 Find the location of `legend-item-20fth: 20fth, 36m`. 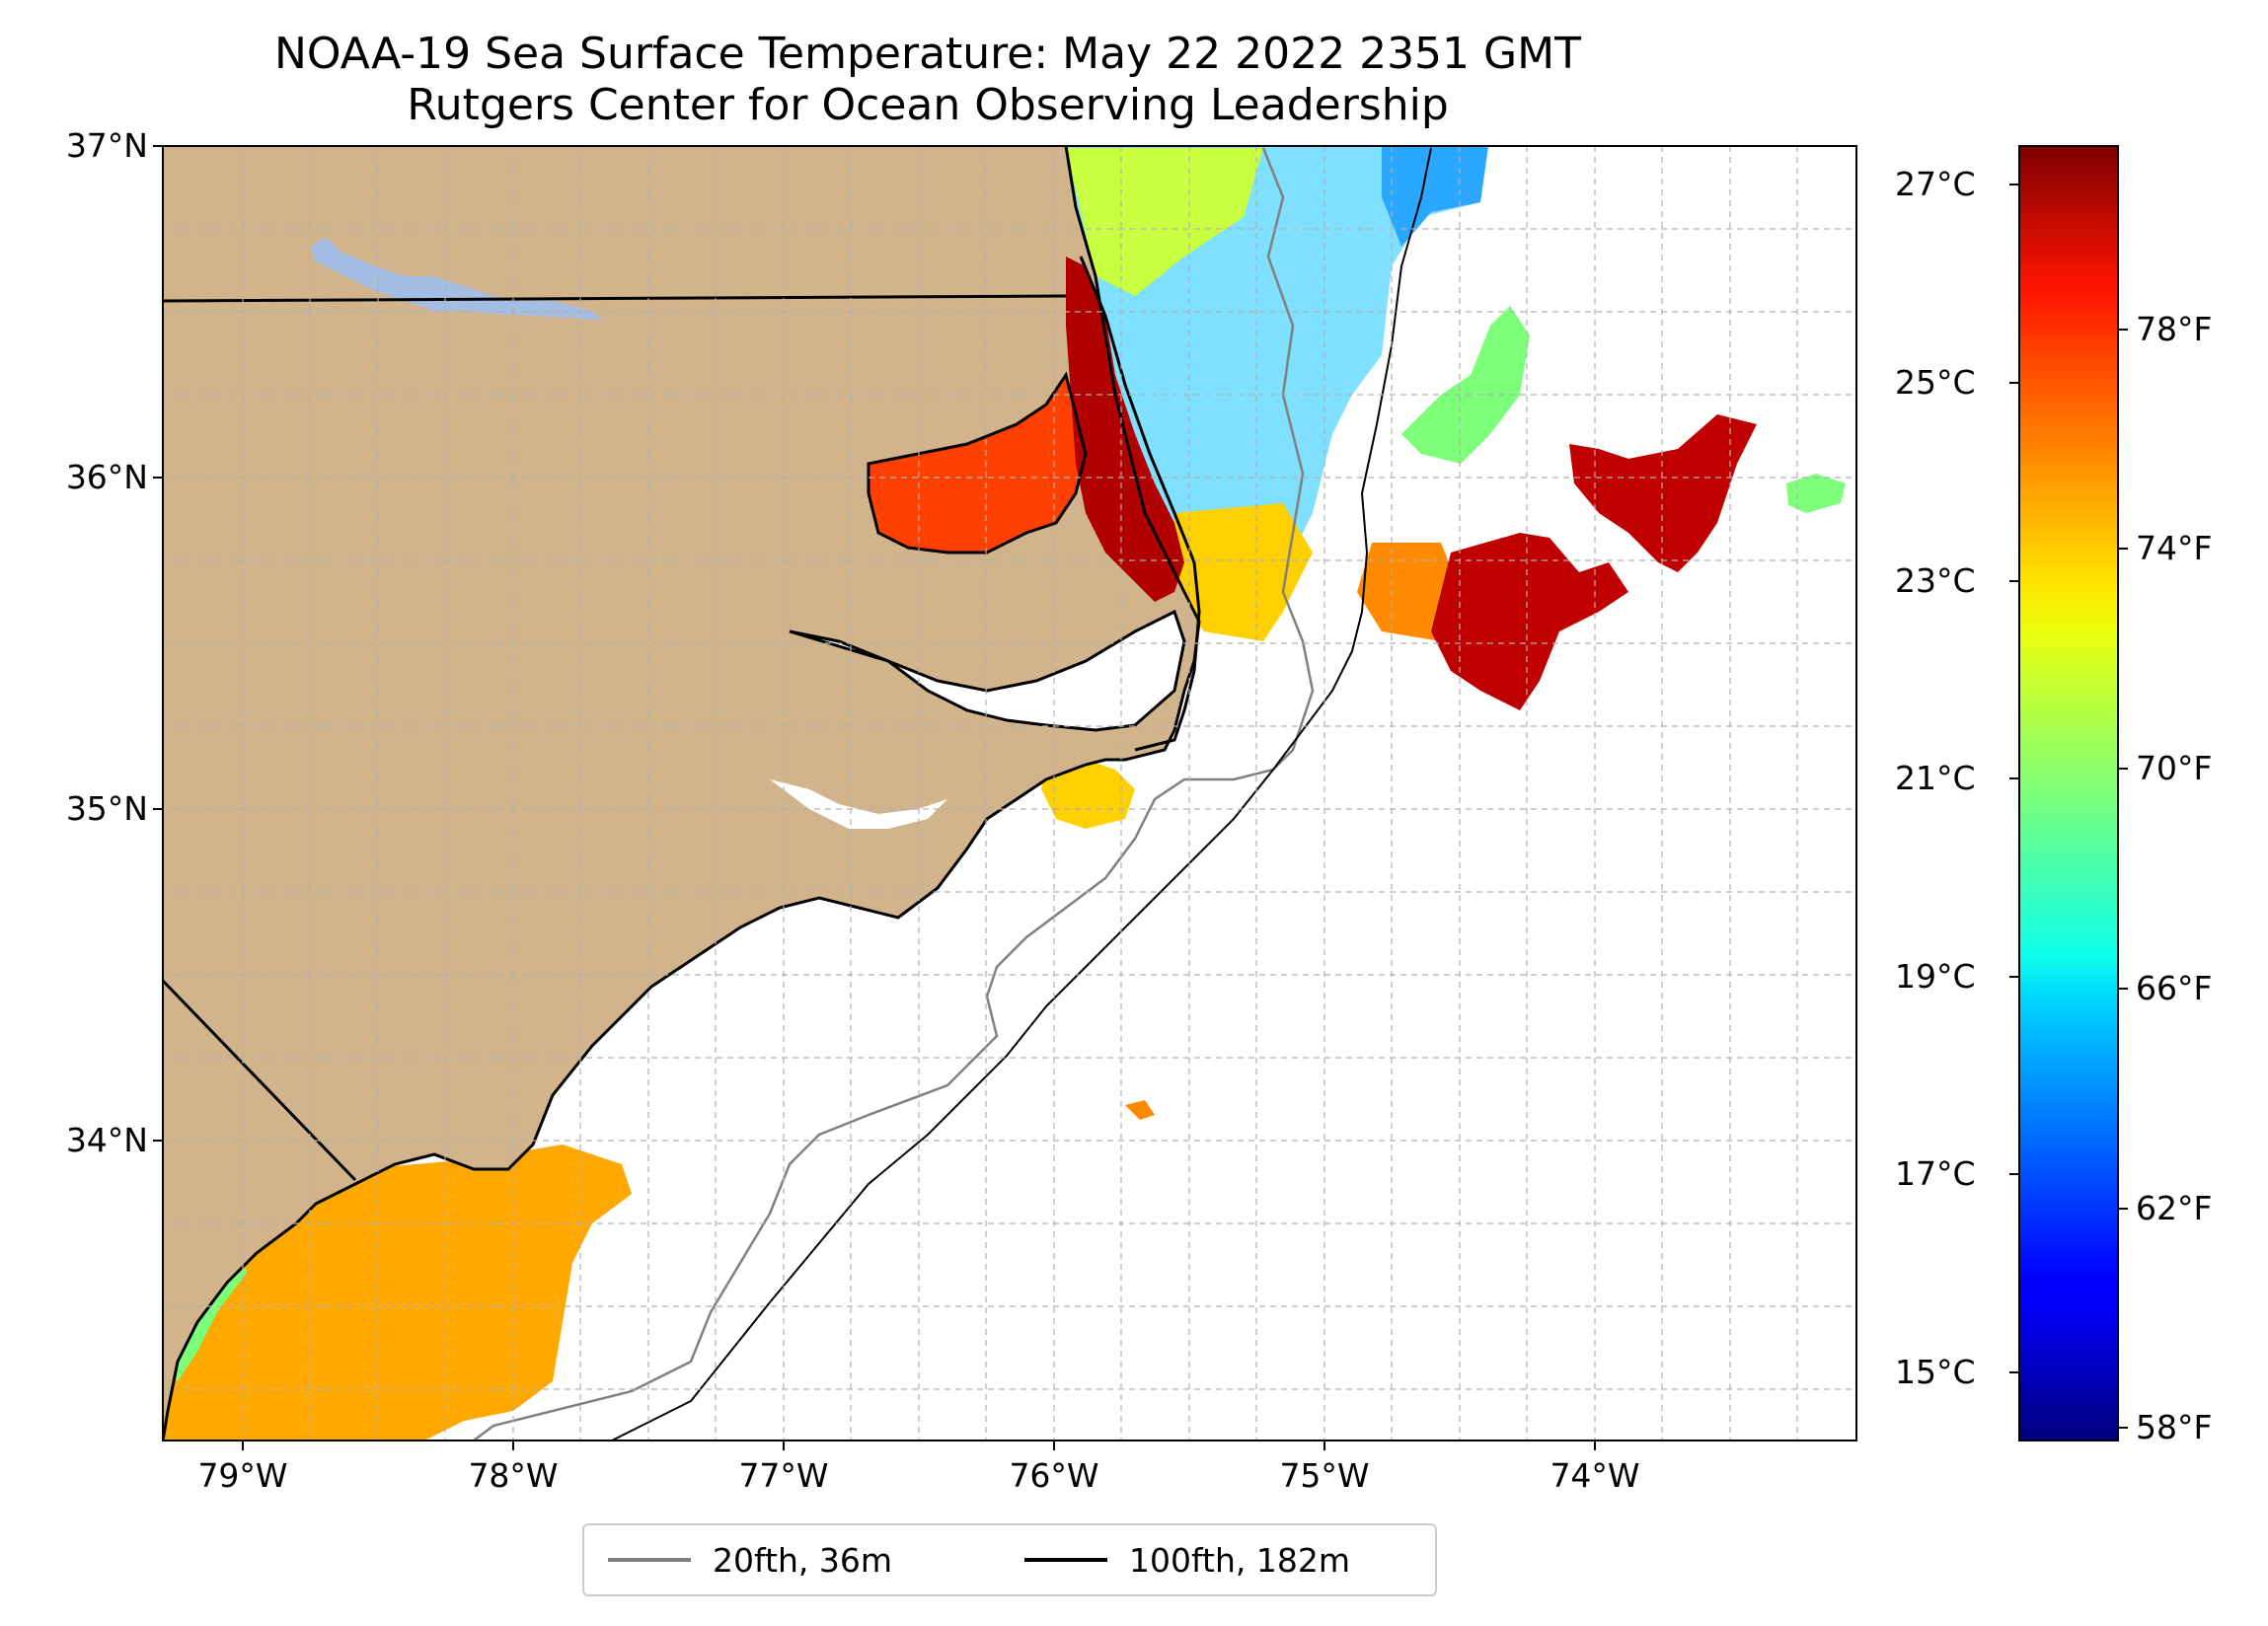

legend-item-20fth: 20fth, 36m is located at coordinates (750, 1559).